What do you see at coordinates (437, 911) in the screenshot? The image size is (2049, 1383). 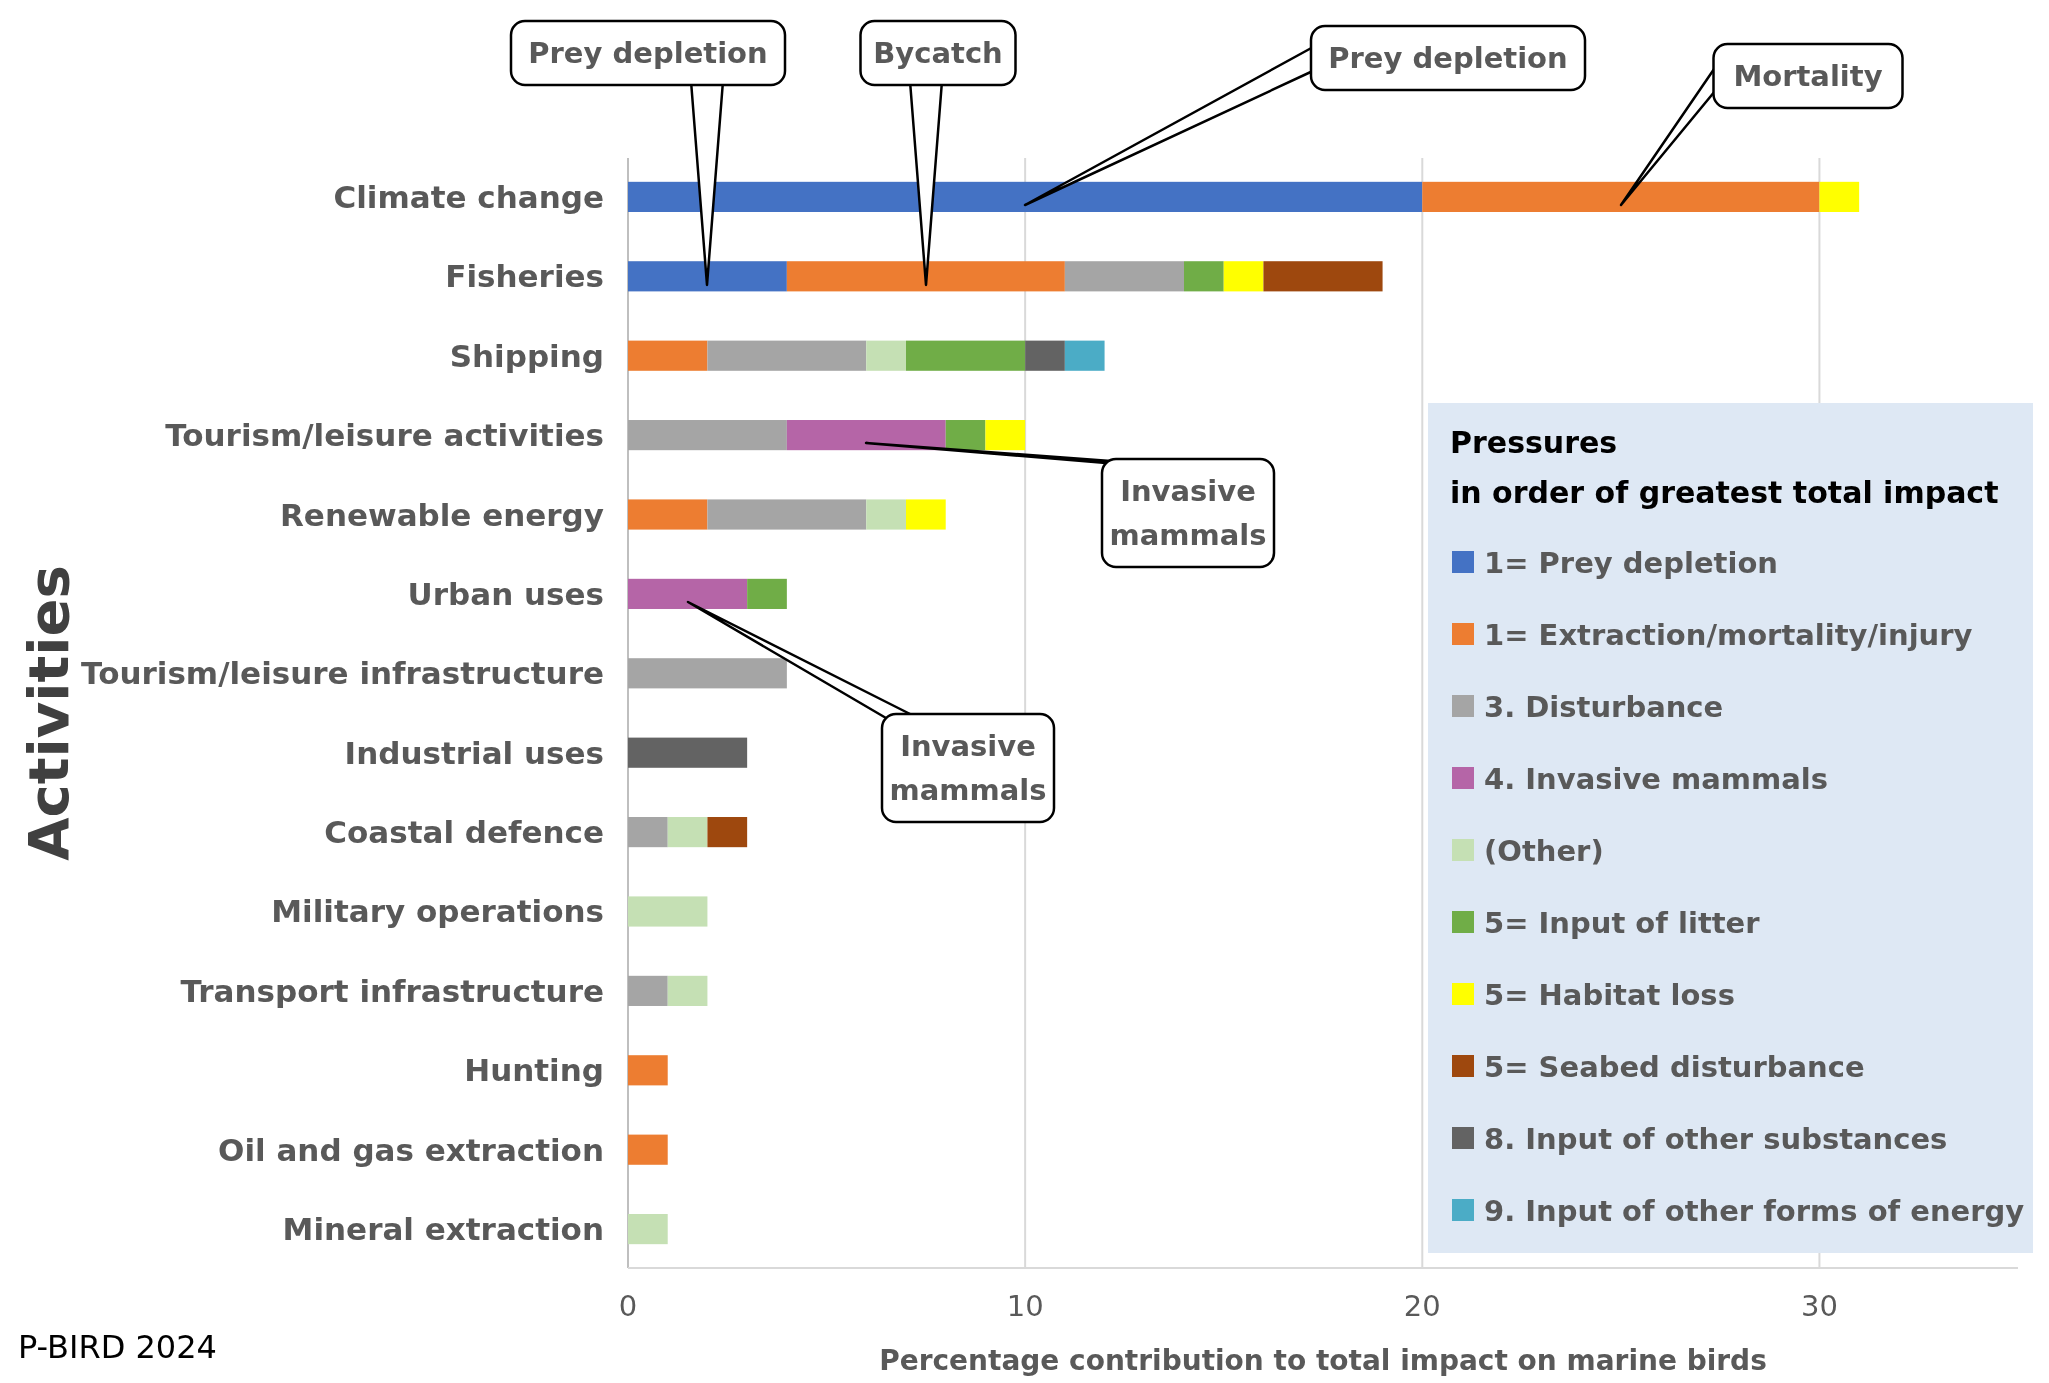 I see `y-tick-label: Military operations` at bounding box center [437, 911].